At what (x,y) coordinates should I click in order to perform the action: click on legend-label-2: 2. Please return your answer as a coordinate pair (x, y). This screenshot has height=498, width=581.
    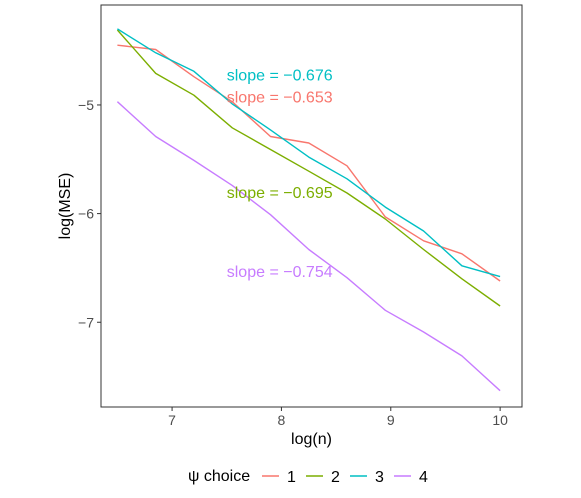
    Looking at the image, I should click on (335, 477).